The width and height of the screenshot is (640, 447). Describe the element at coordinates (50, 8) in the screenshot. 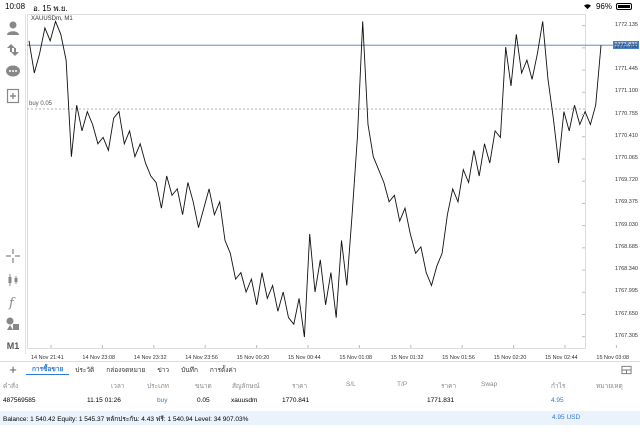

I see `date: อ. 15 พ.ย.` at that location.